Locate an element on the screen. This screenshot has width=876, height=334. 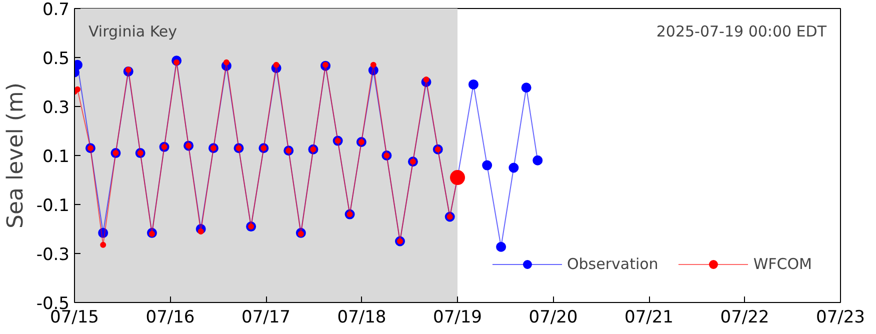
annotation: 2025-07-19 00:00 EDT is located at coordinates (742, 31).